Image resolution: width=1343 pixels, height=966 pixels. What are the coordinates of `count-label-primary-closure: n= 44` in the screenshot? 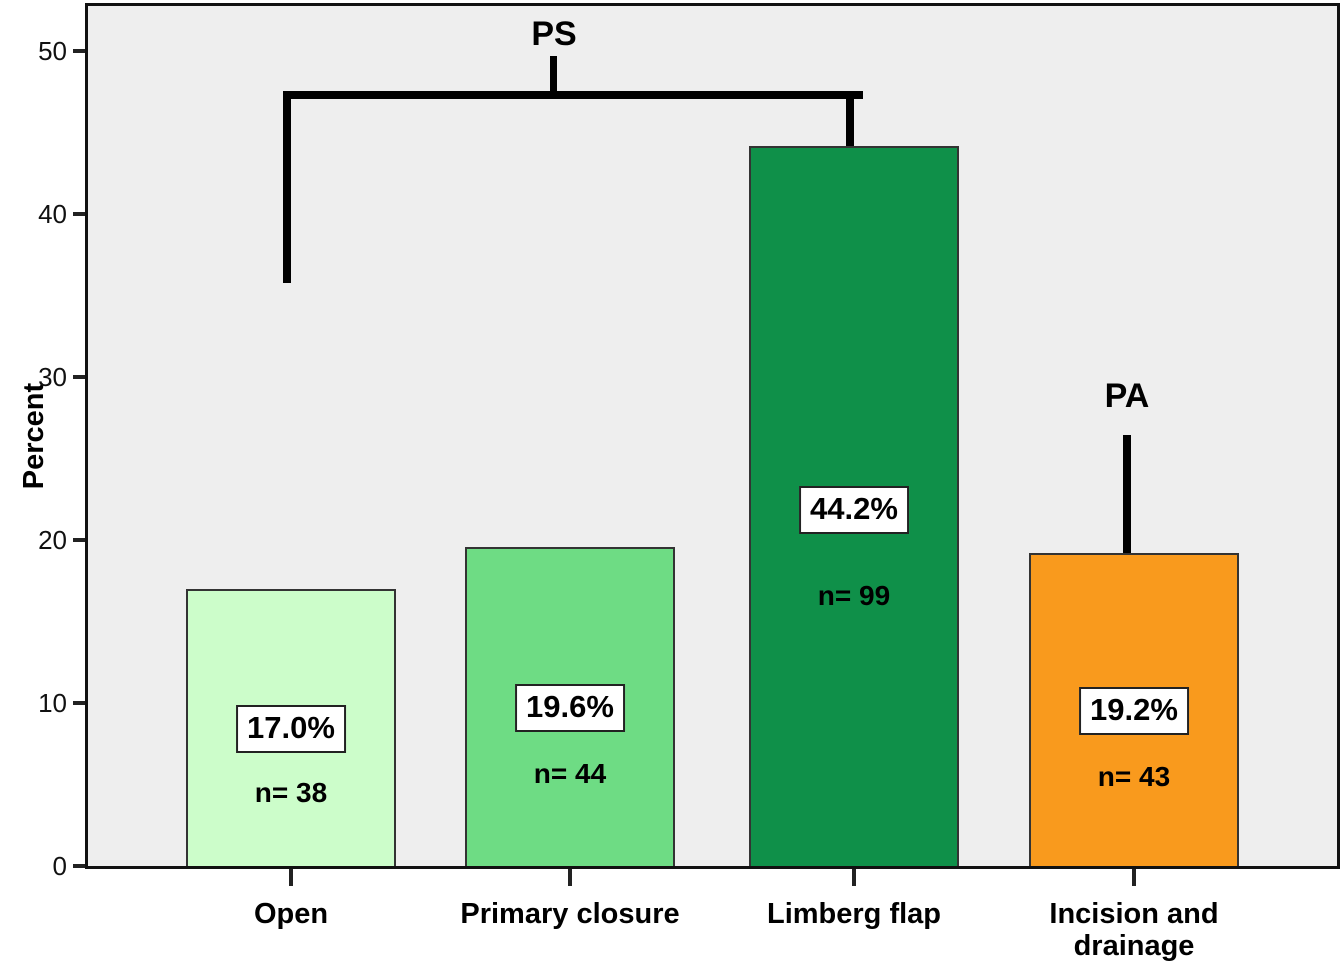 It's located at (570, 774).